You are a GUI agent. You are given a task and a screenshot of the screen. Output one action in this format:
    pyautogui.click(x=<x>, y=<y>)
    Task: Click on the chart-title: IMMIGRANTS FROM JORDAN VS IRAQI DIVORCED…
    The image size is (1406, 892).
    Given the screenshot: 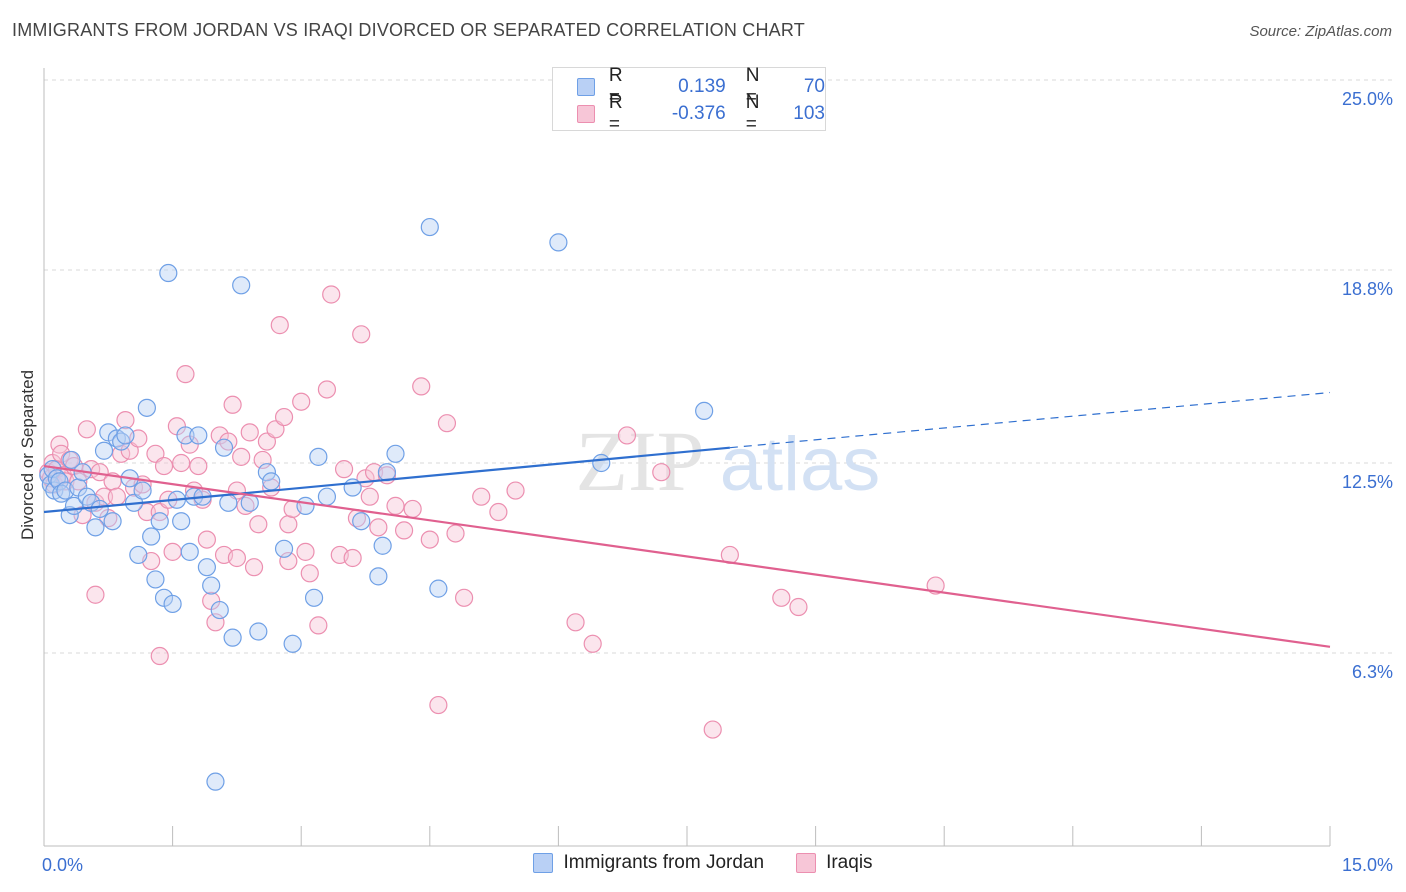 What is the action you would take?
    pyautogui.click(x=408, y=30)
    